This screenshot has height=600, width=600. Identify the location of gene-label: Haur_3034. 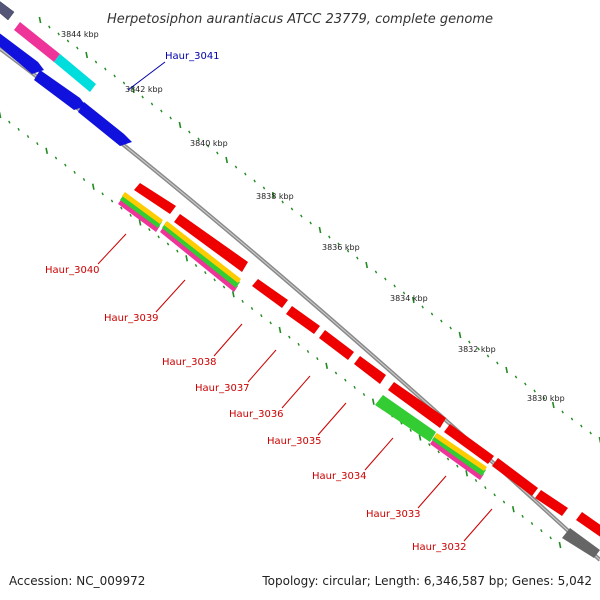
(339, 476).